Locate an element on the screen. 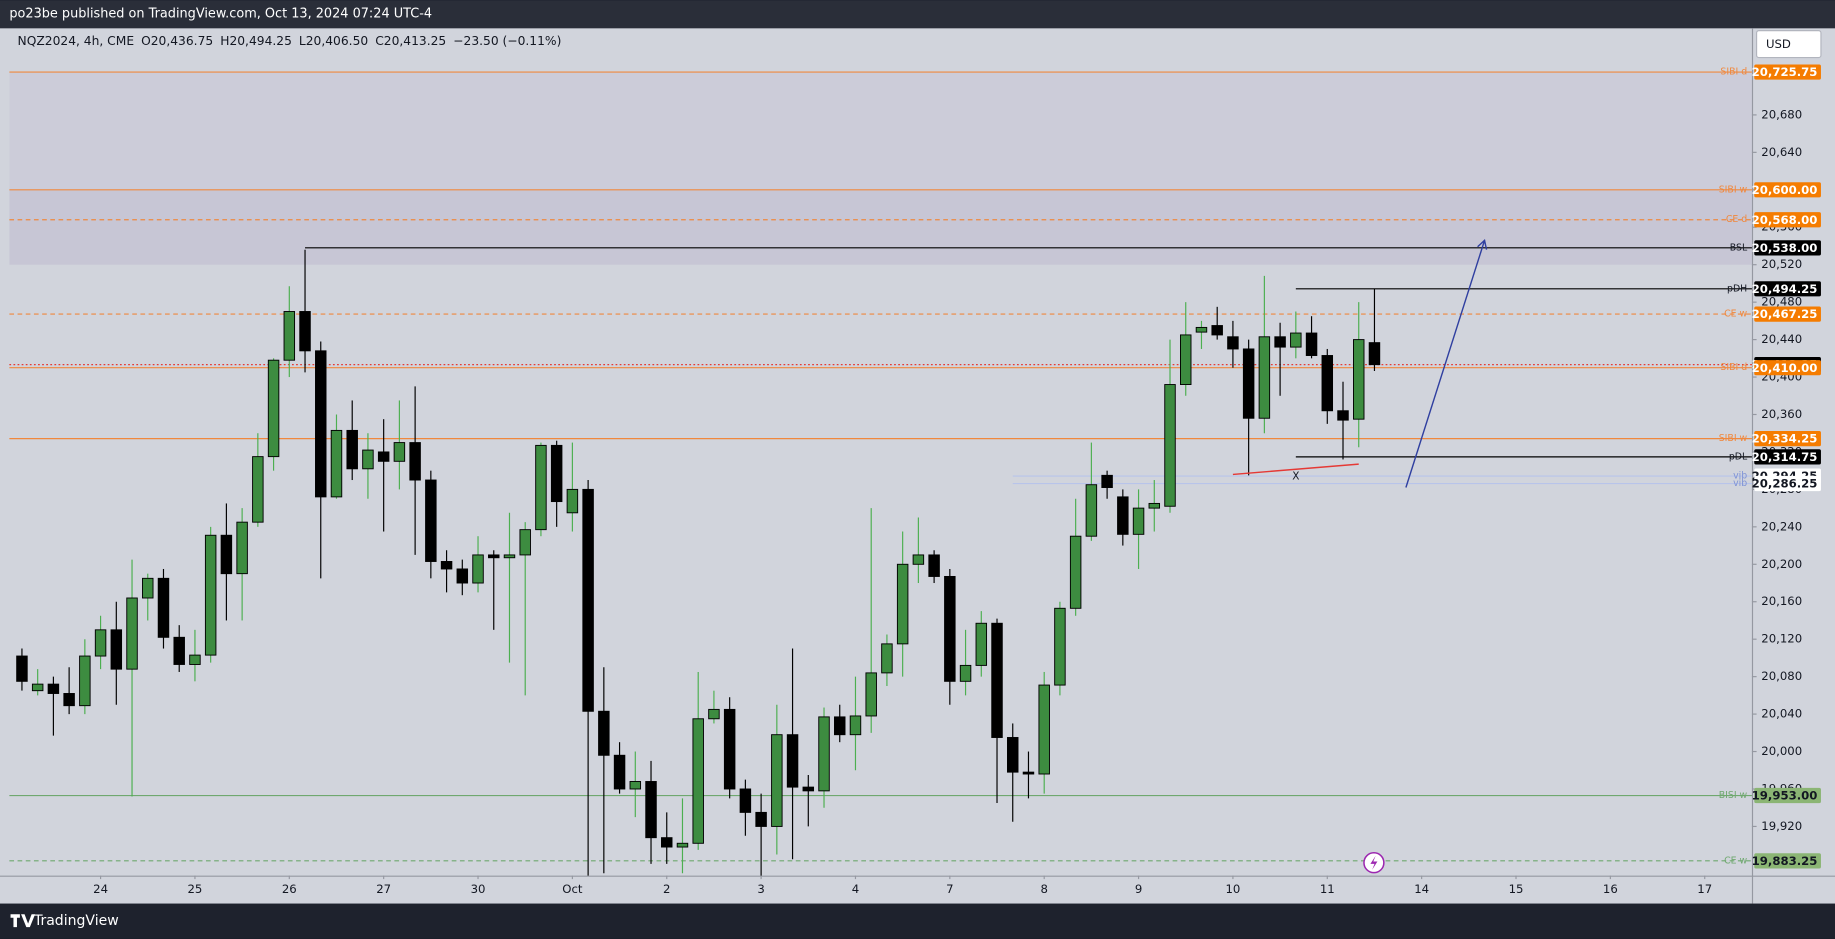 The image size is (1835, 939). price-tag-label: 20,410.00 is located at coordinates (1785, 368).